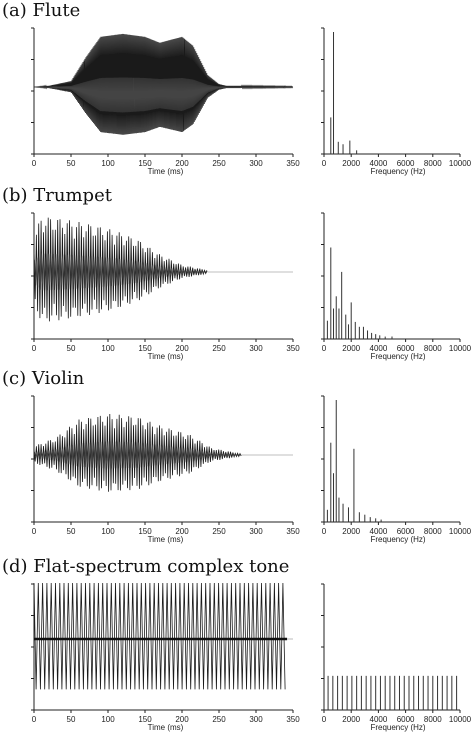 The width and height of the screenshot is (474, 737). What do you see at coordinates (43, 378) in the screenshot?
I see `panel-title: (c) Violin` at bounding box center [43, 378].